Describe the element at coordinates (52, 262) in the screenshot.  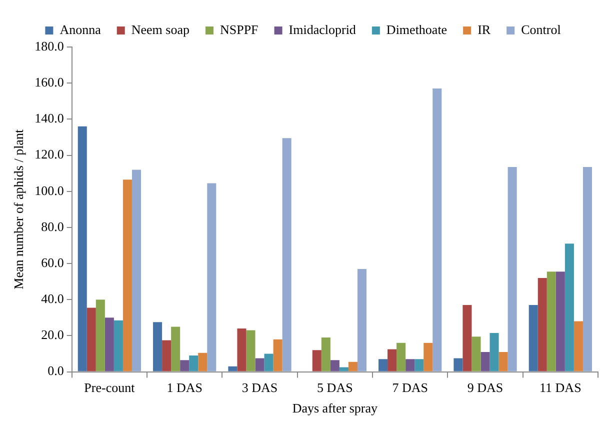
I see `y-tick-label: 60.0` at that location.